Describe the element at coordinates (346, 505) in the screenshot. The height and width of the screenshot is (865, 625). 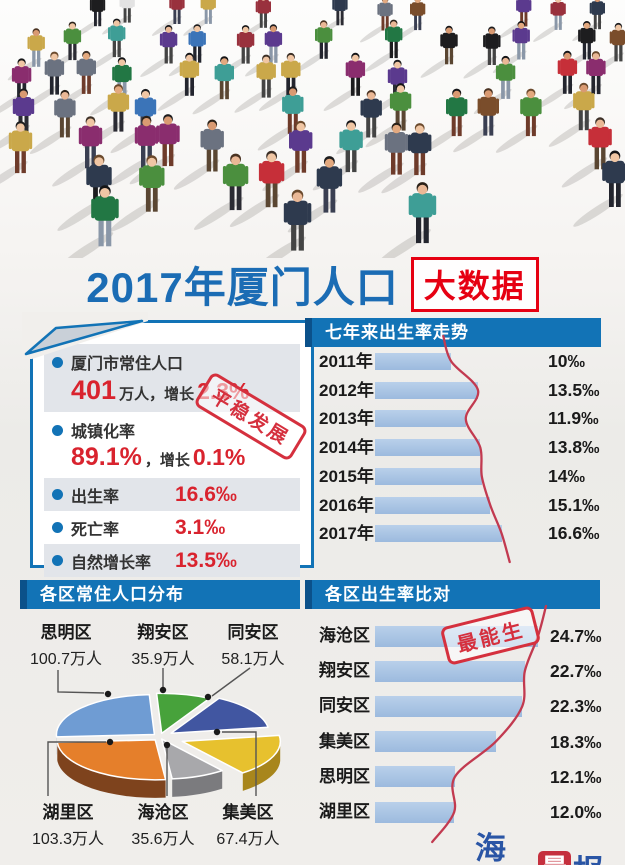
I see `category-label: 2016年` at that location.